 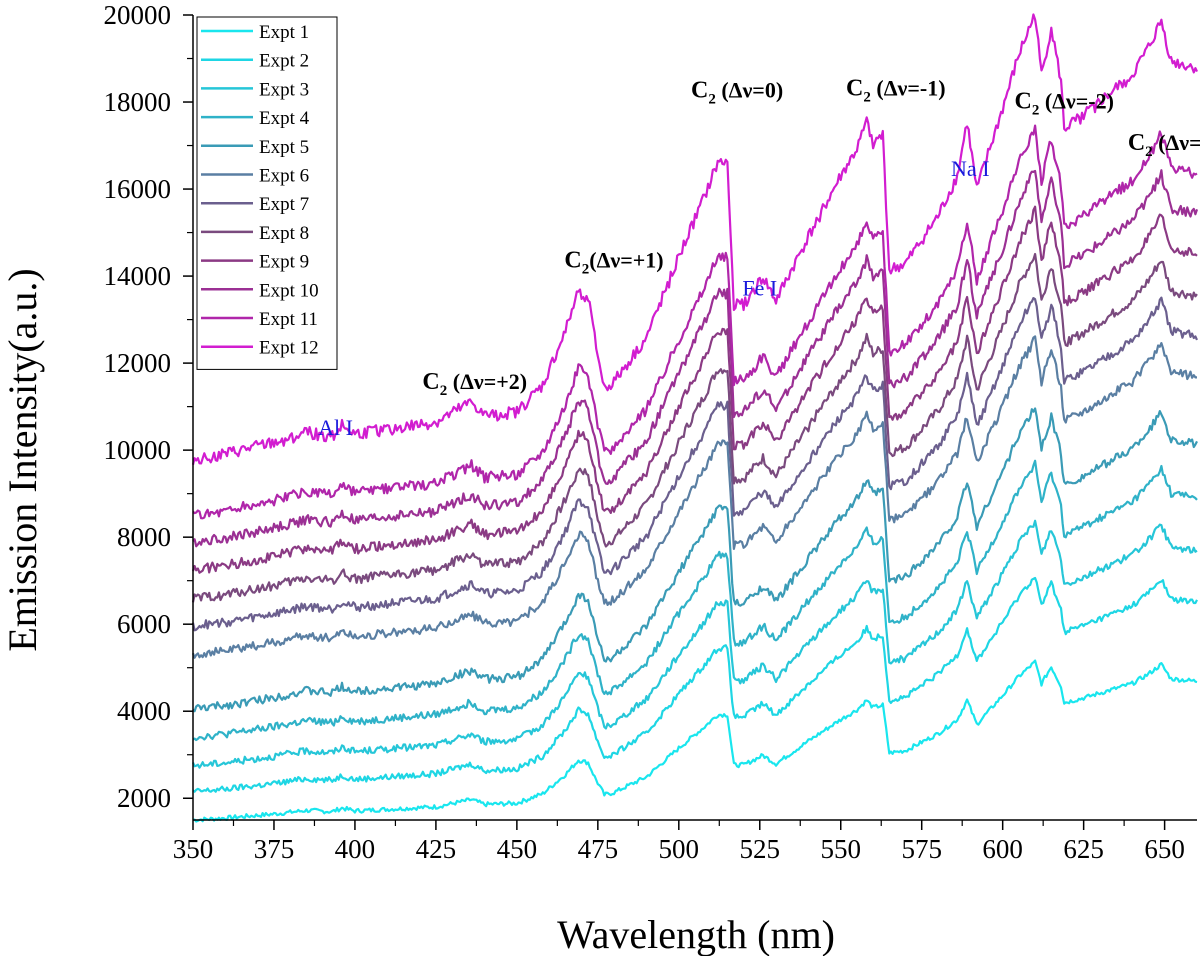 I want to click on y-tick-label: 18000, so click(x=138, y=102).